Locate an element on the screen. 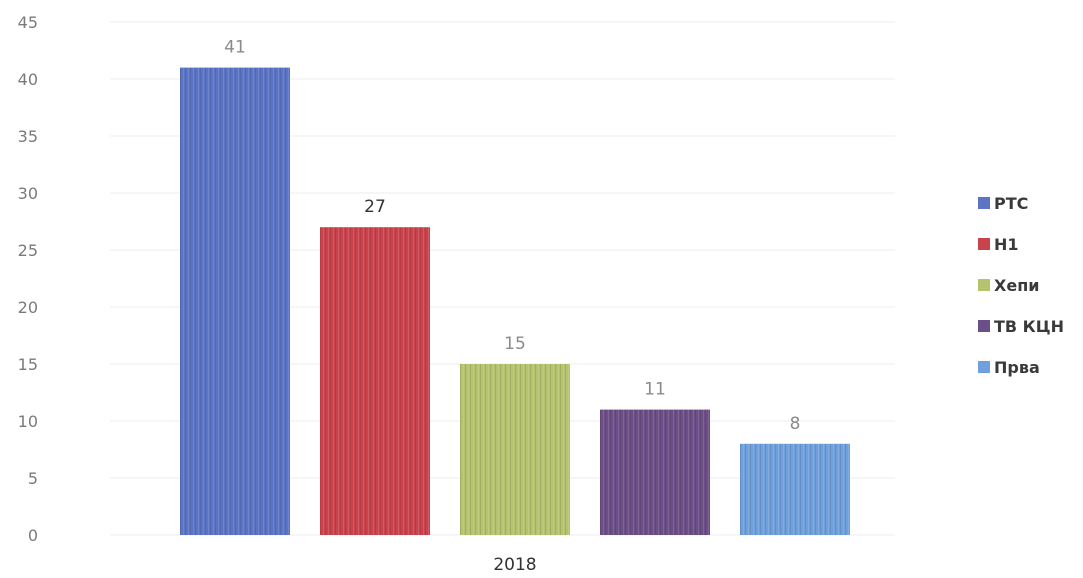  x-axis: 2018 is located at coordinates (514, 565).